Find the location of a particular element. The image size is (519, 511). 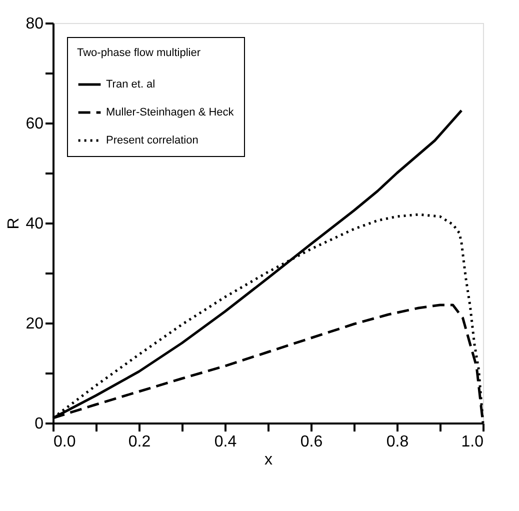

x-tick-label: 0.6 is located at coordinates (311, 442).